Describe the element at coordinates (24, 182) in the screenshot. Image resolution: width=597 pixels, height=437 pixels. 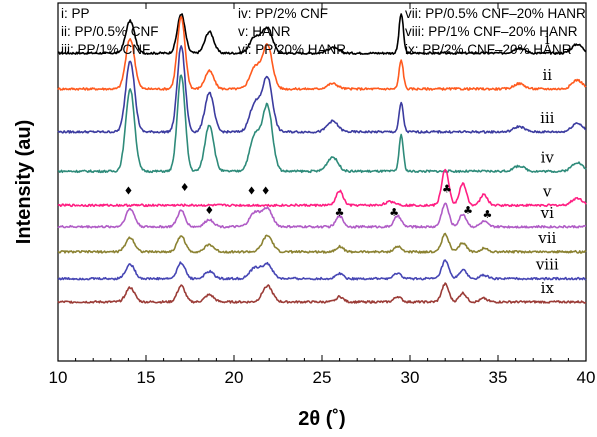
I see `y-axis-title: Intensity (au)` at that location.